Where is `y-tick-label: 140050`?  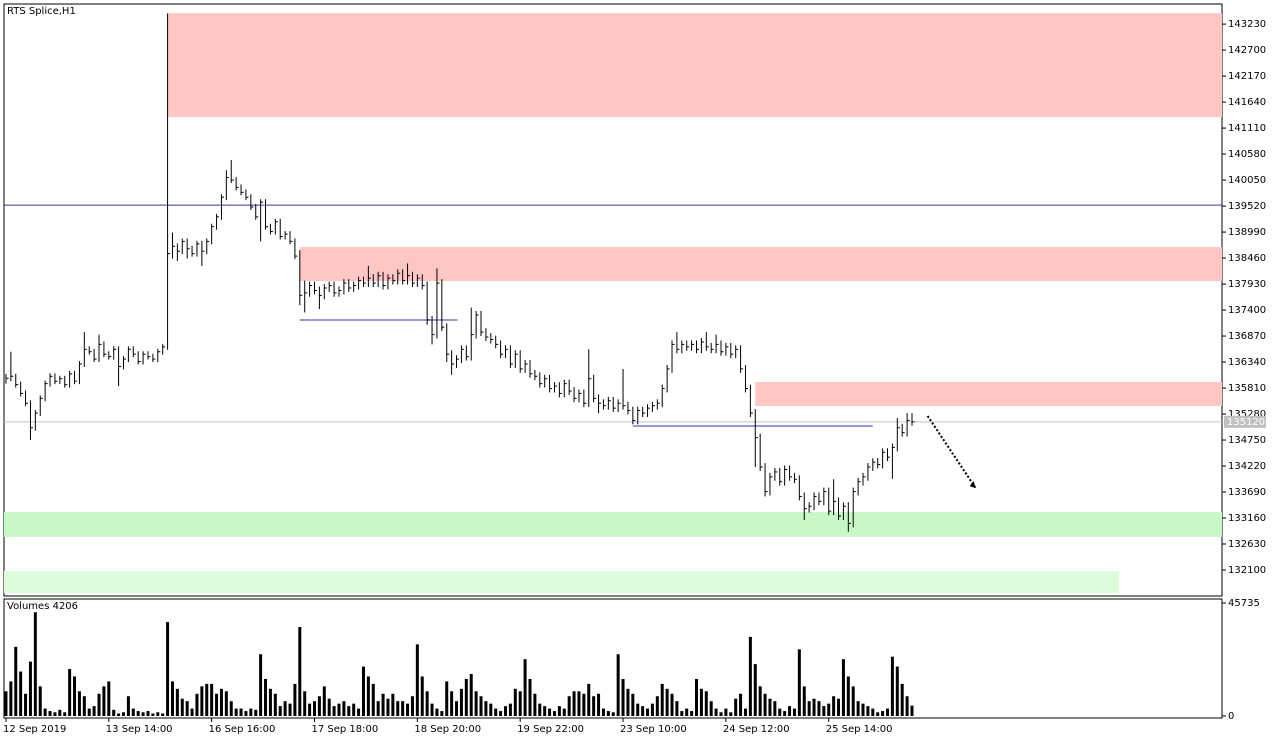
y-tick-label: 140050 is located at coordinates (1247, 180).